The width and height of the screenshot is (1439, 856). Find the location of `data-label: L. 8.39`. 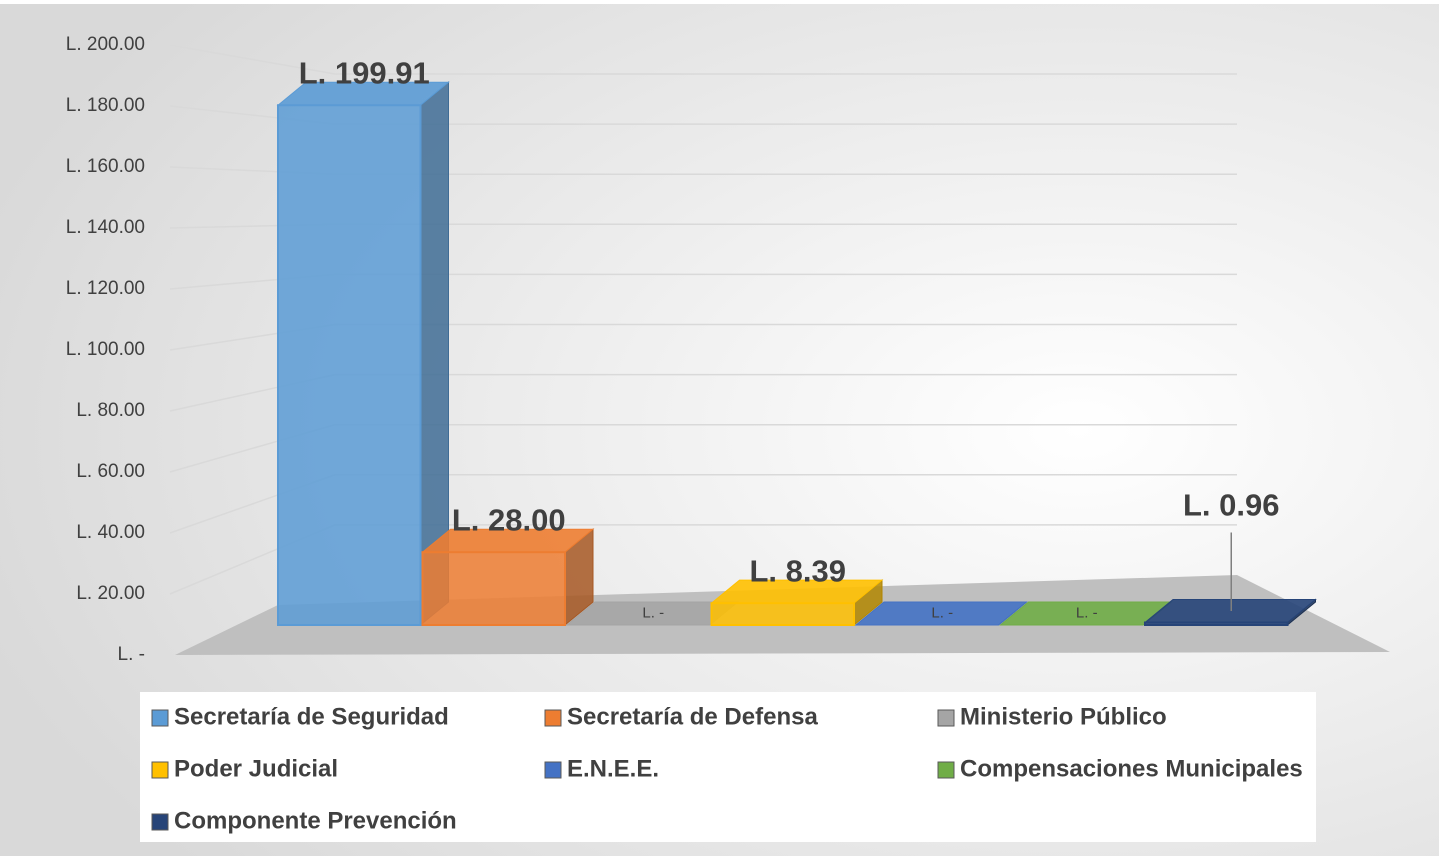

data-label: L. 8.39 is located at coordinates (798, 570).